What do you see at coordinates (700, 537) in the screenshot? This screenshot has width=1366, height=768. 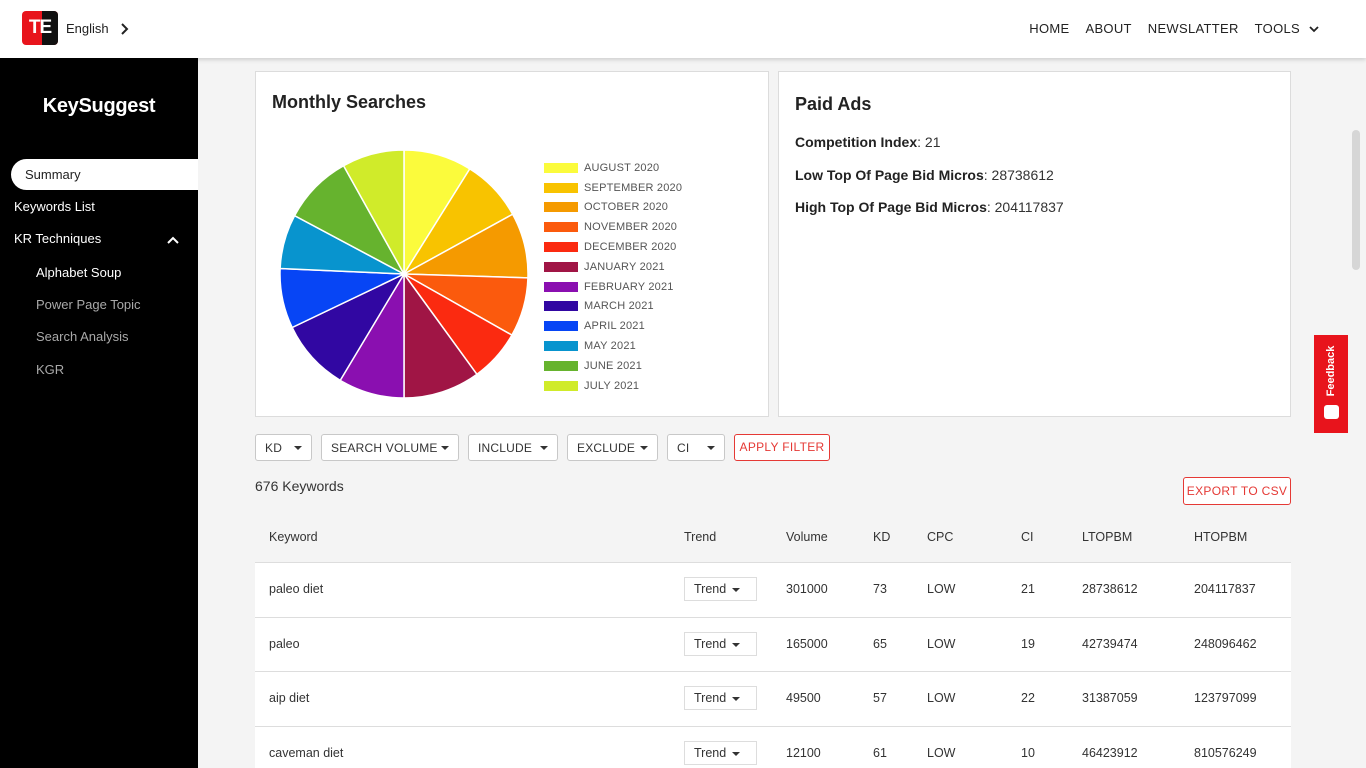 I see `col-trend: Trend` at bounding box center [700, 537].